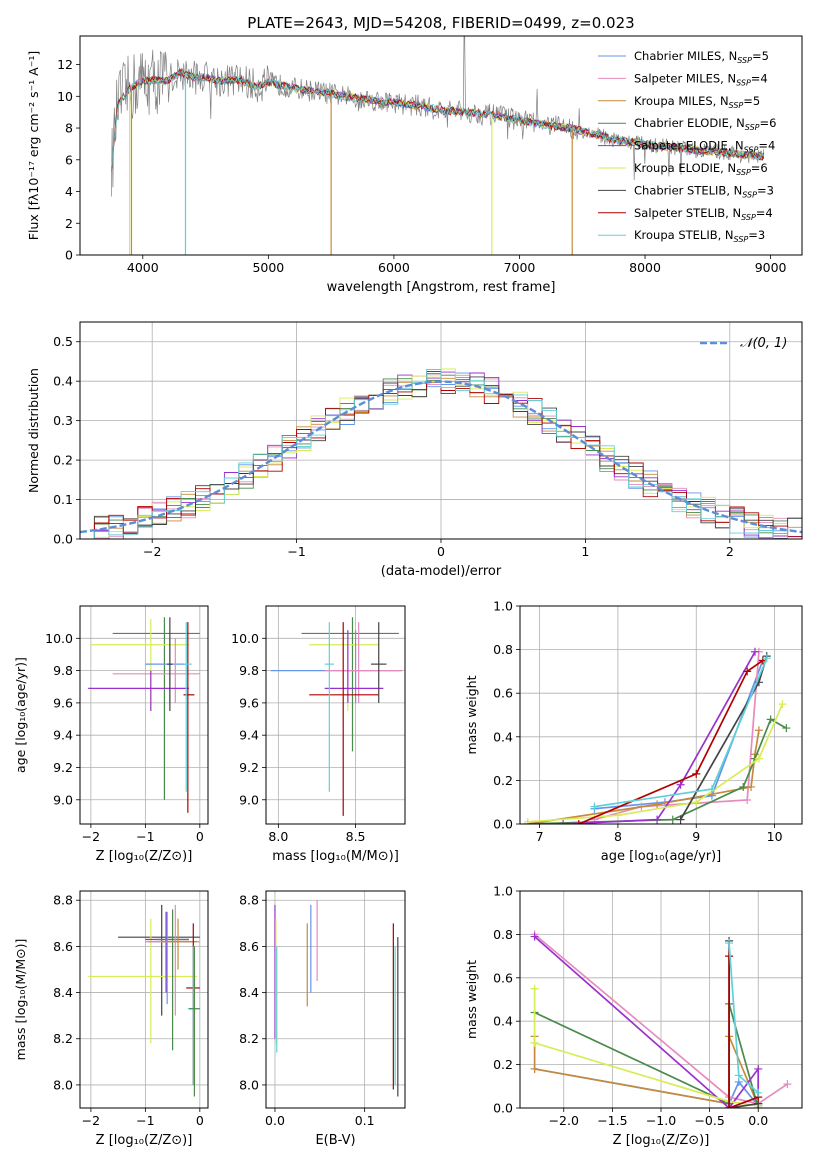  I want to click on ticks-mass_vs_ebv: 0.0 0.1 8.0 8.2 8.4 8.6 8.8, so click(306, 1010).